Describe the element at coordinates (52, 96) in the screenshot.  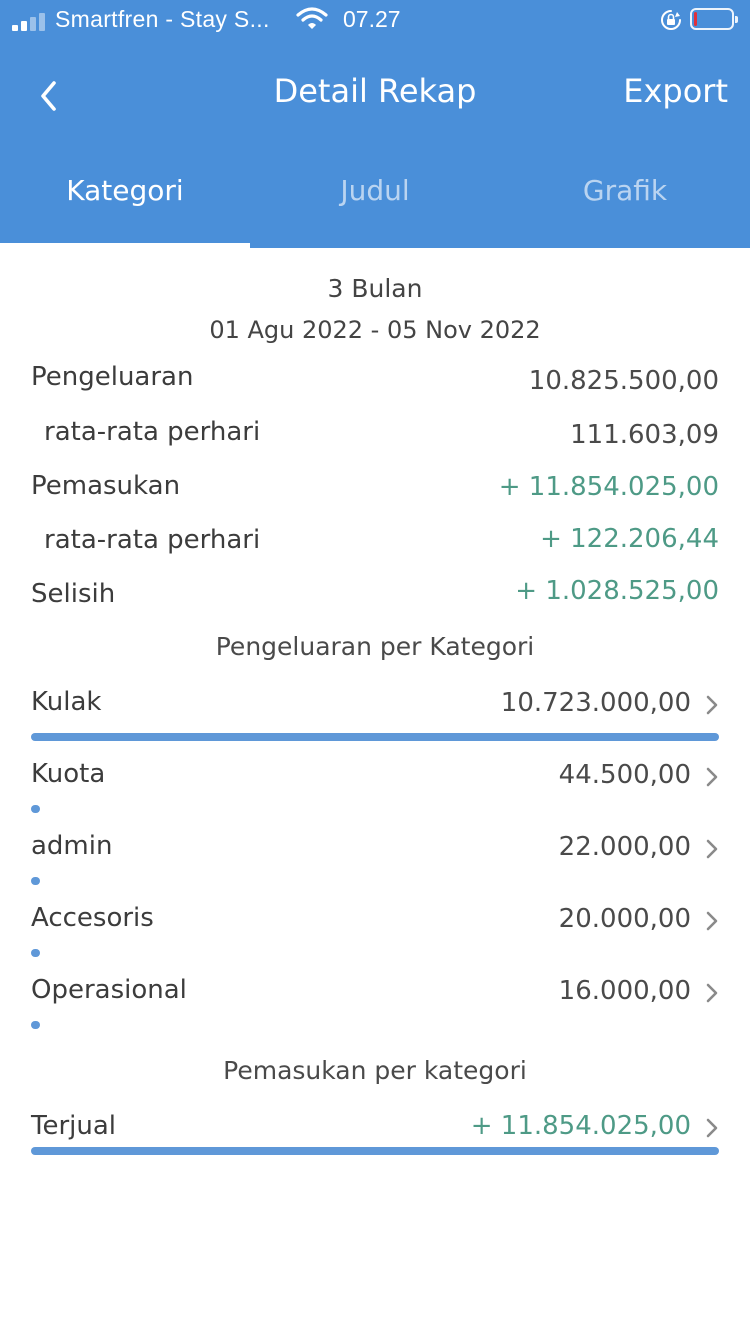
I see `back-chevron-icon` at that location.